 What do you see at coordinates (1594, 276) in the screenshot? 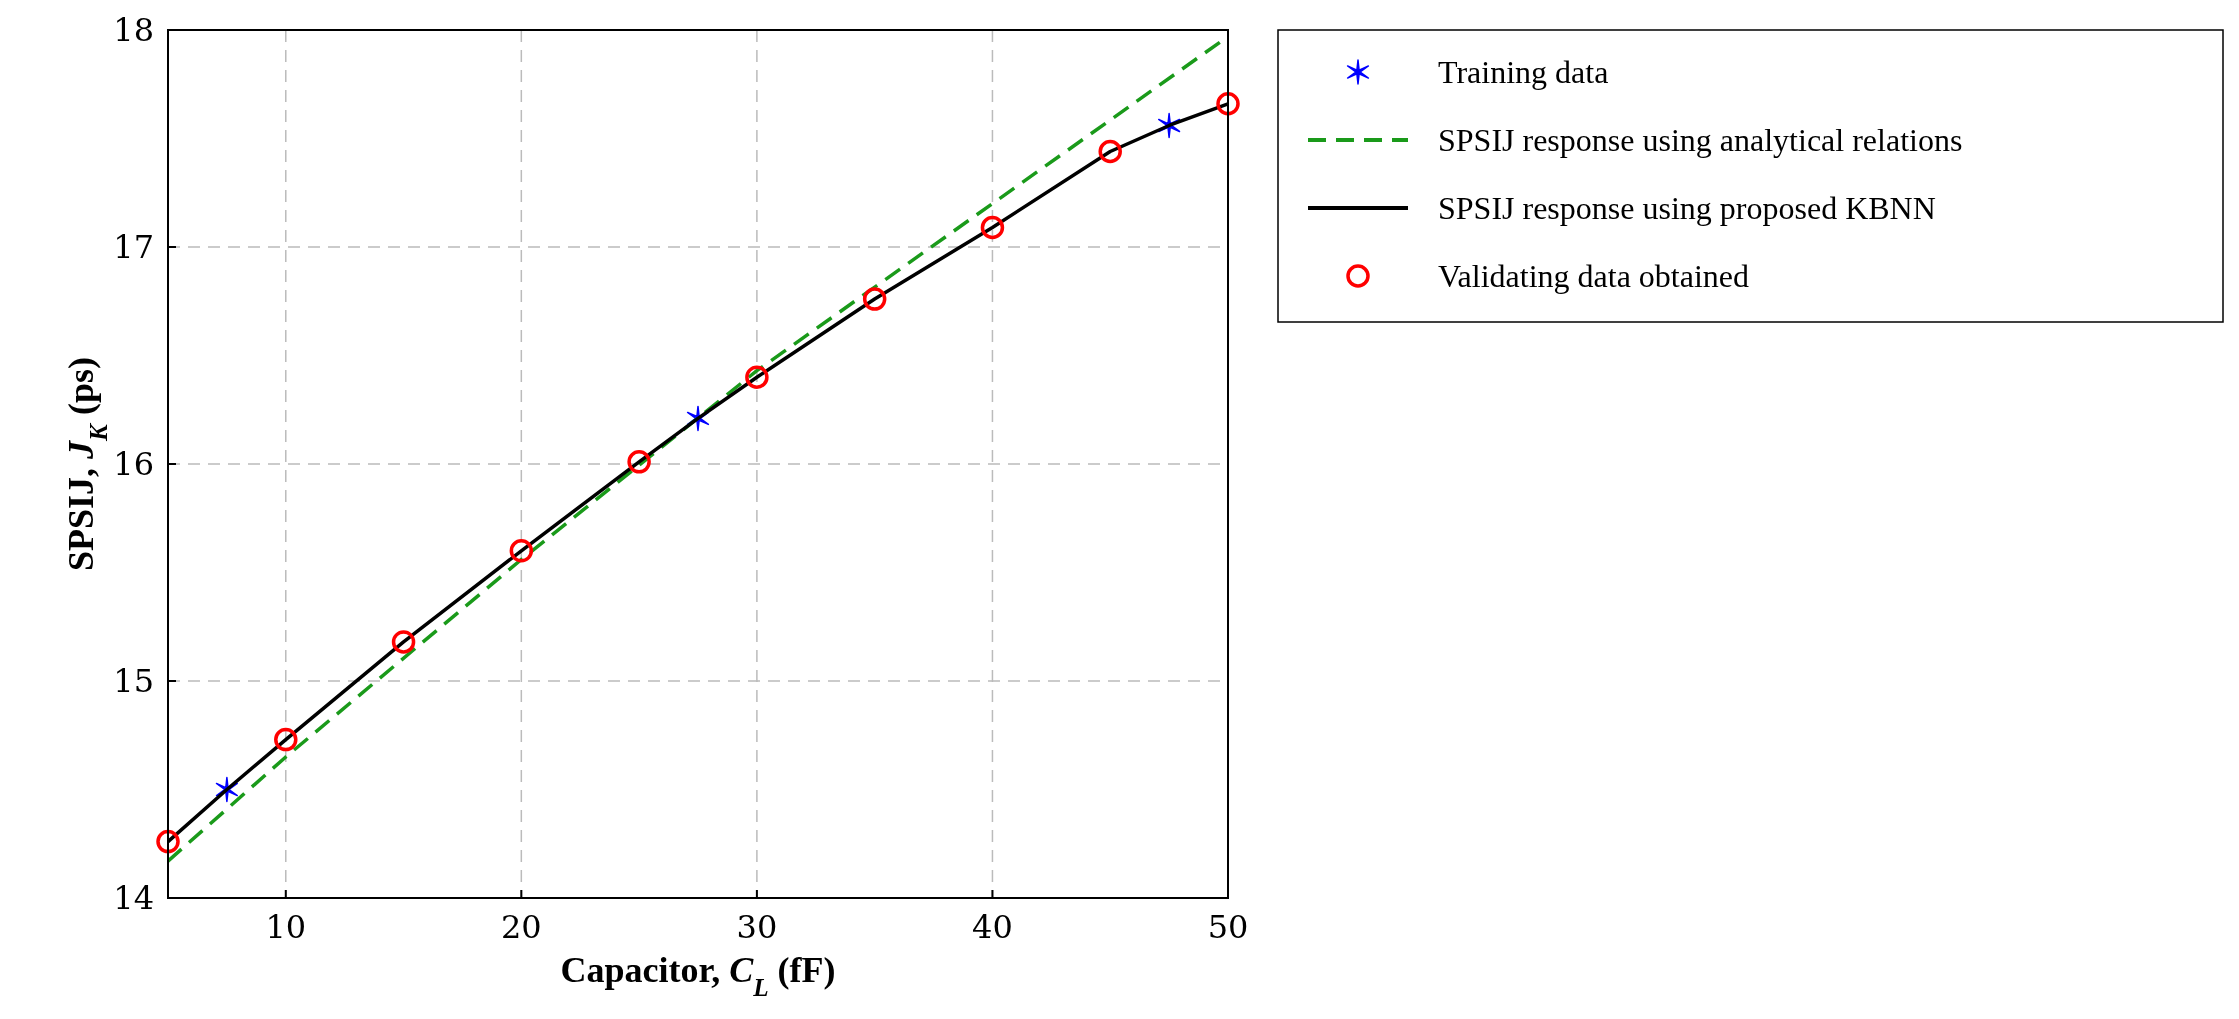
I see `legend-label: Validating data obtained` at bounding box center [1594, 276].